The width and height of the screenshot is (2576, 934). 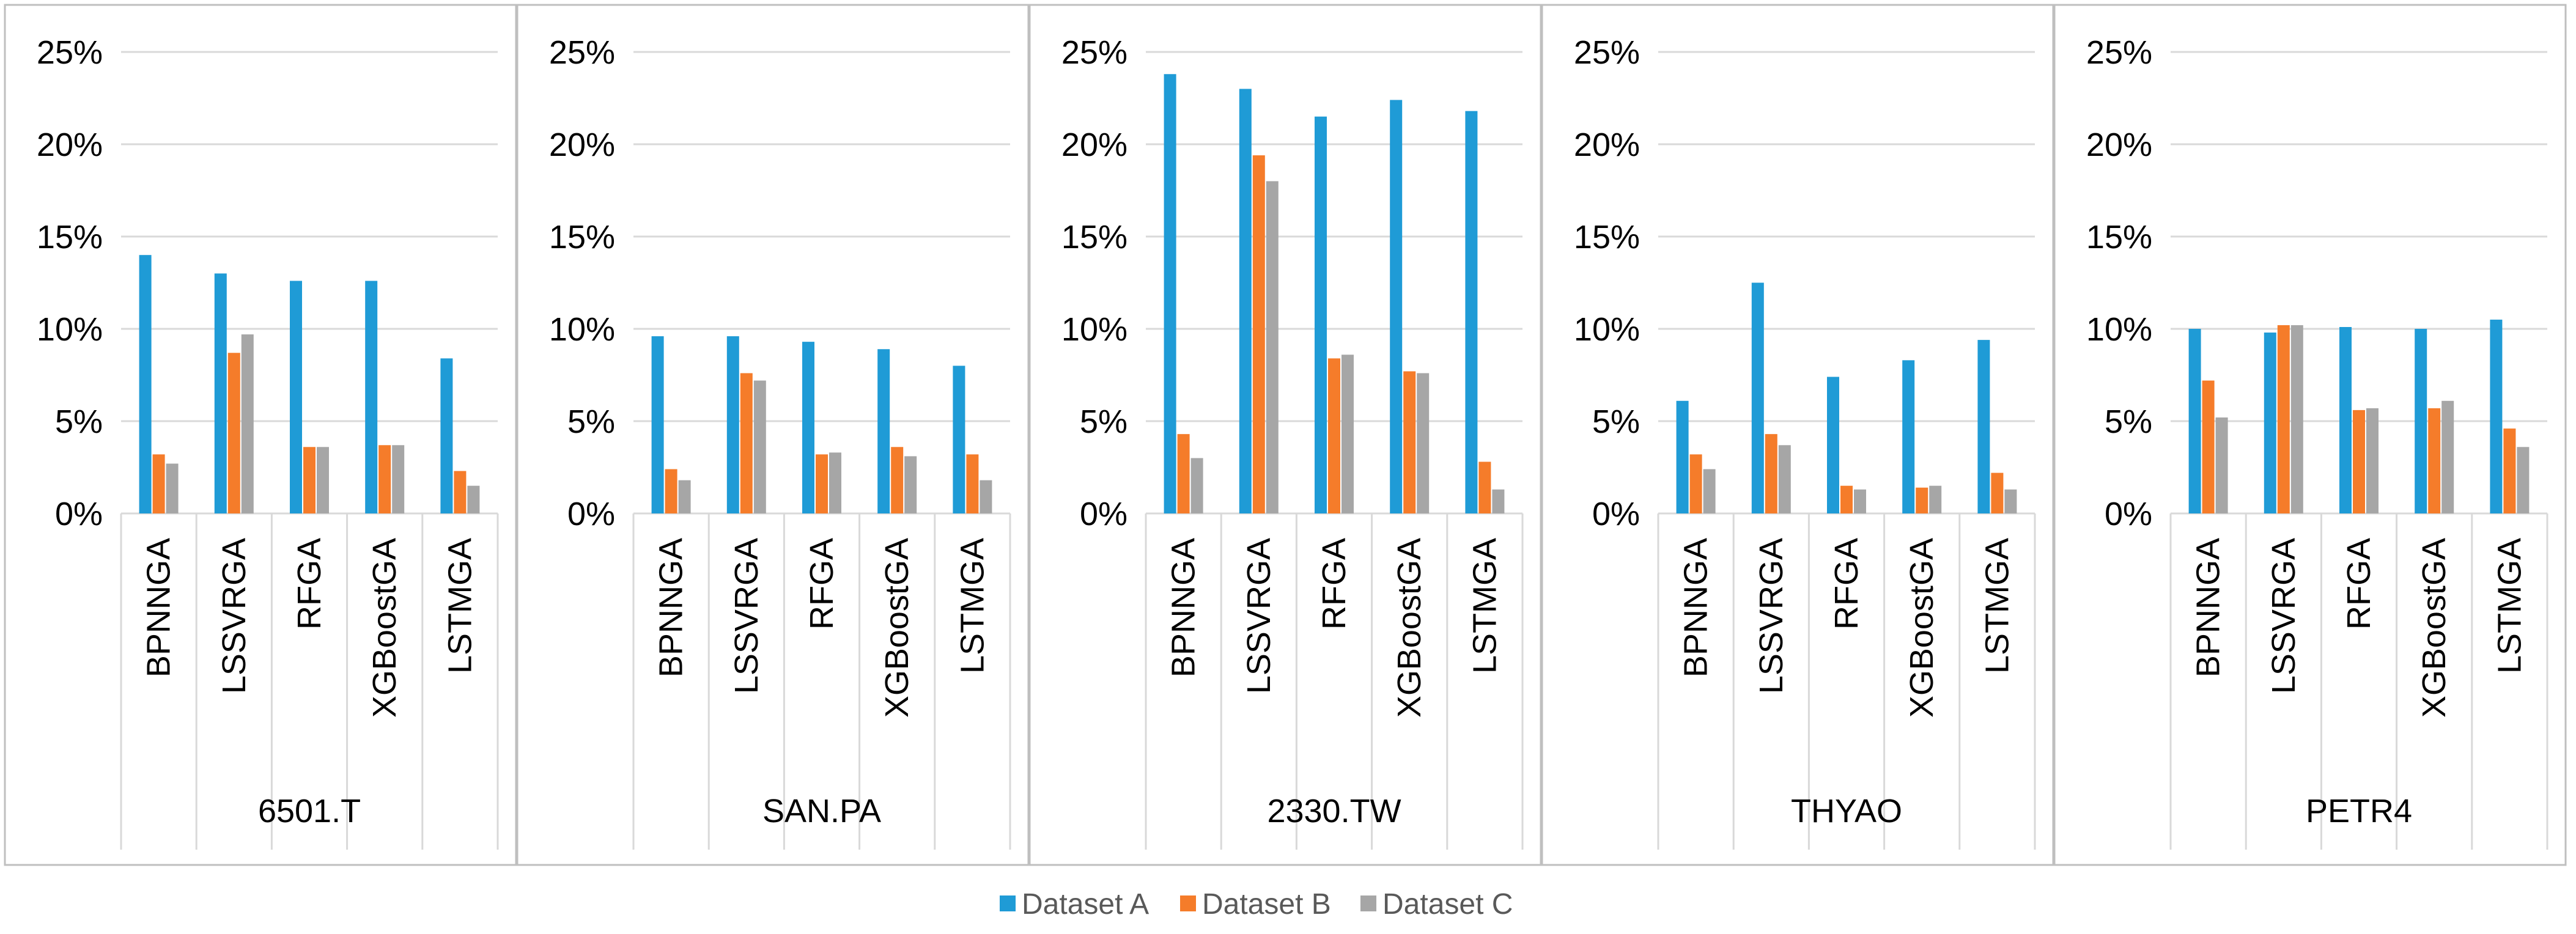 I want to click on panel-title: PETR4, so click(x=2359, y=811).